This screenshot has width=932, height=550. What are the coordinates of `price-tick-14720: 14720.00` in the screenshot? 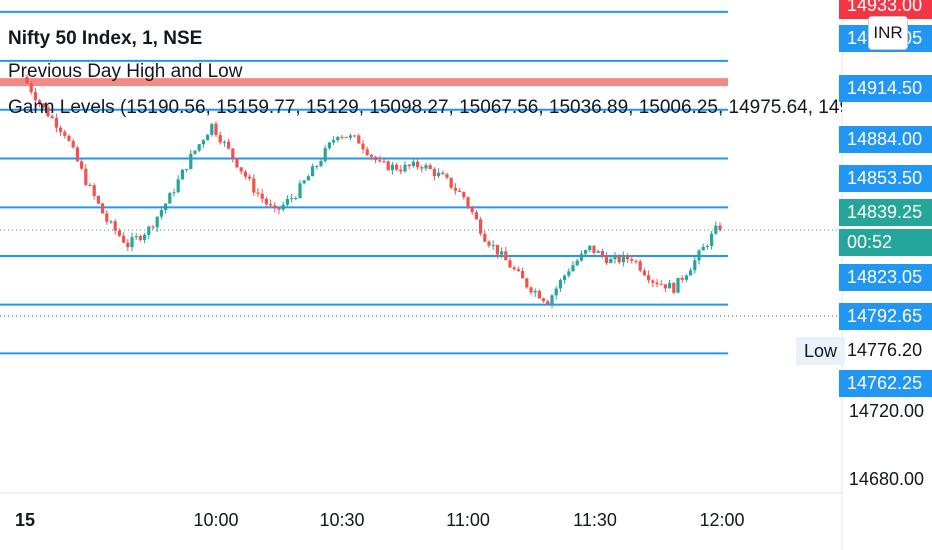 It's located at (886, 411).